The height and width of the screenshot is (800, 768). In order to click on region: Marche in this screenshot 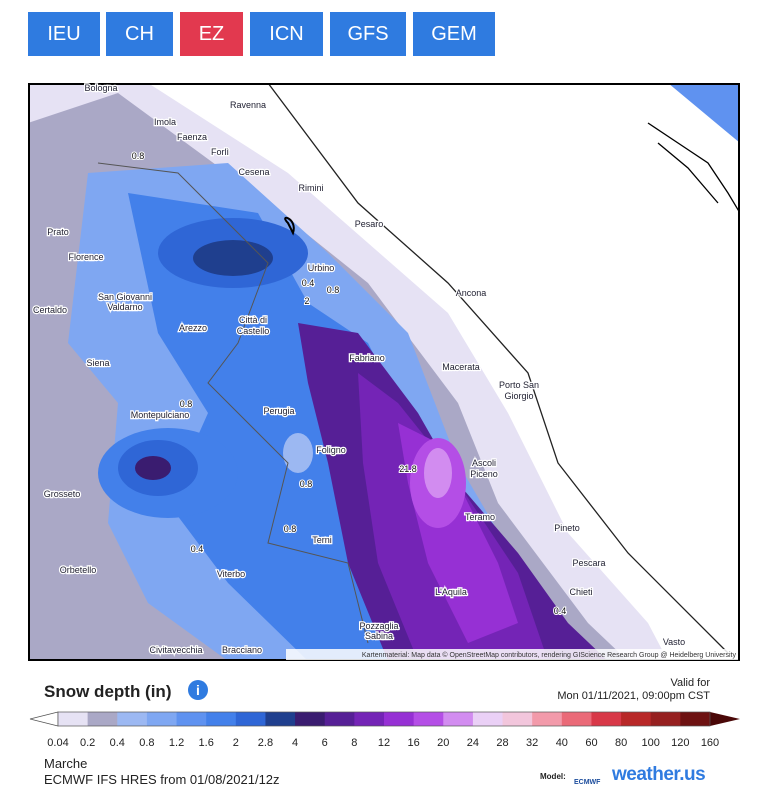, I will do `click(66, 763)`.